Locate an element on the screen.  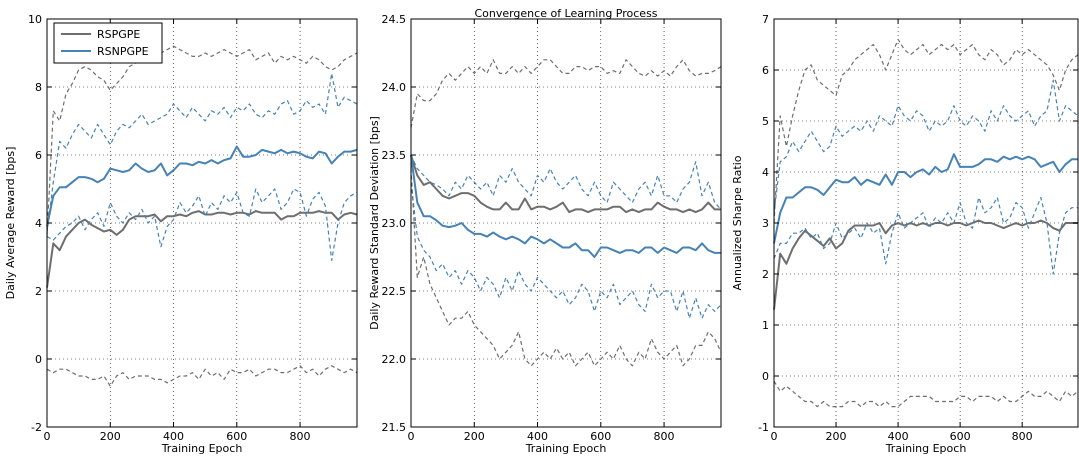
chart1-x-axis-label: Training Epoch is located at coordinates (202, 448).